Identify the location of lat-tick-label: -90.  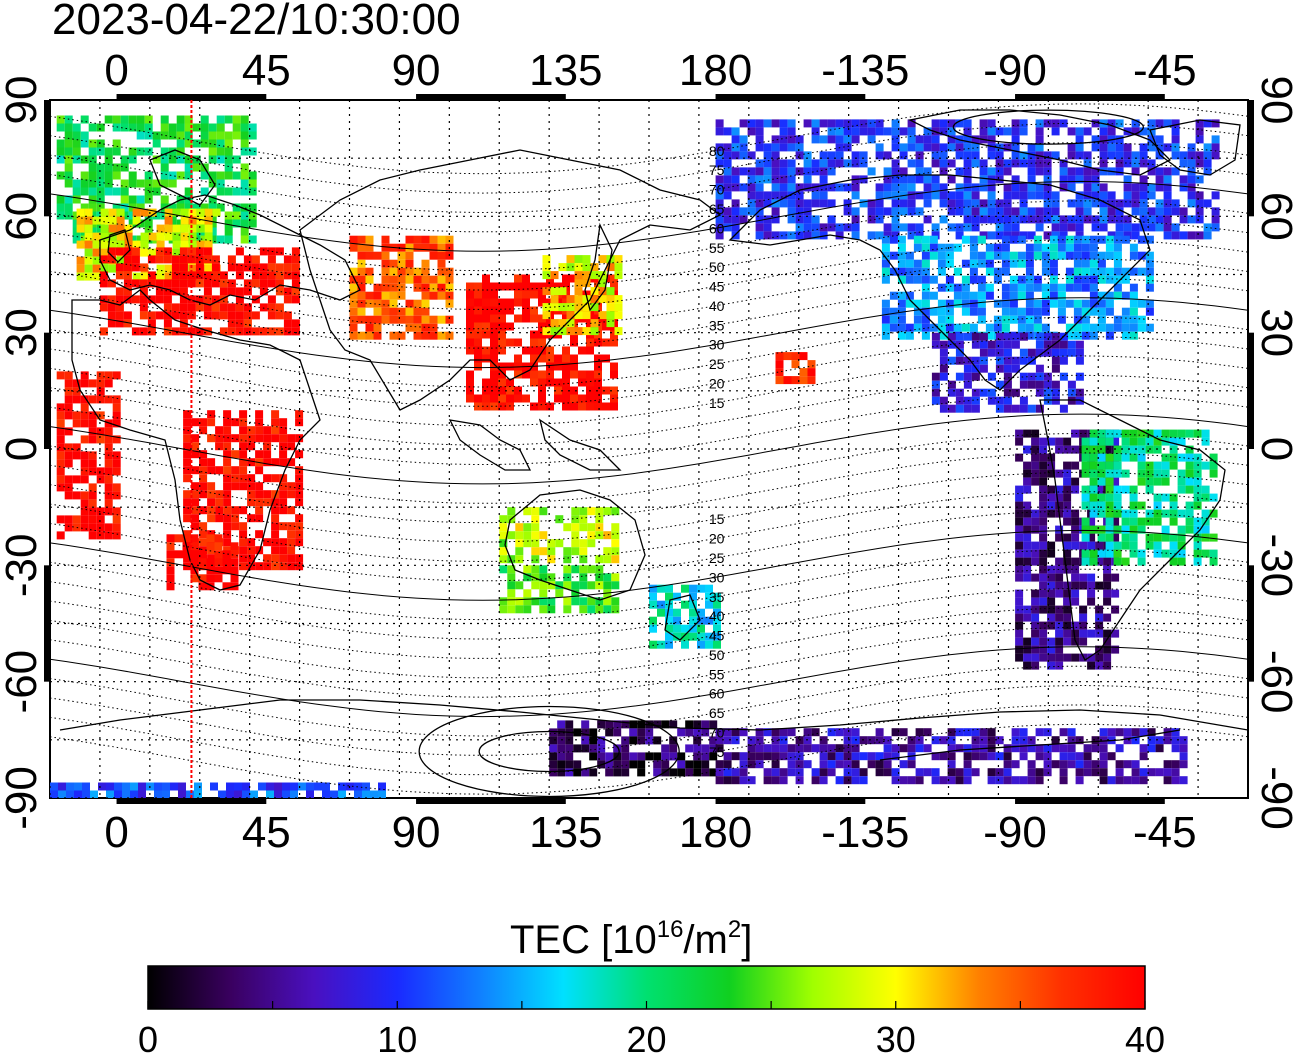
(1273, 798).